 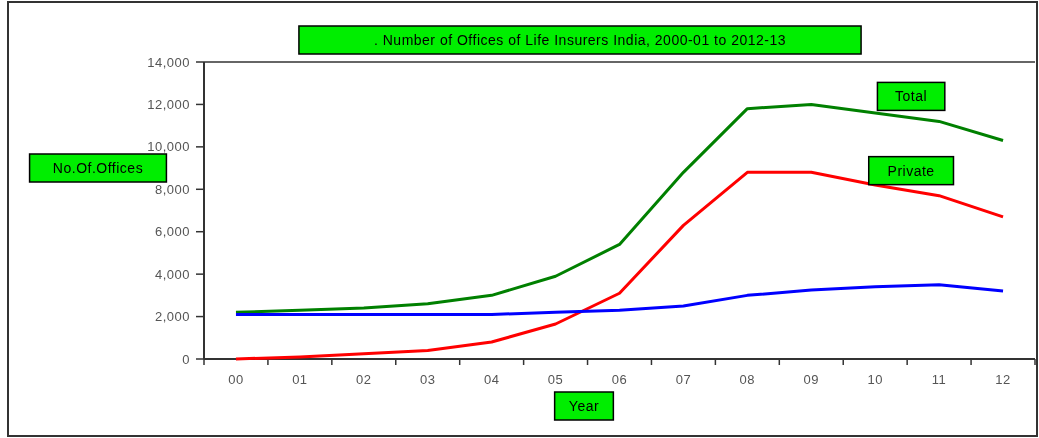 I want to click on y-tick-label: 8,000, so click(x=172, y=189).